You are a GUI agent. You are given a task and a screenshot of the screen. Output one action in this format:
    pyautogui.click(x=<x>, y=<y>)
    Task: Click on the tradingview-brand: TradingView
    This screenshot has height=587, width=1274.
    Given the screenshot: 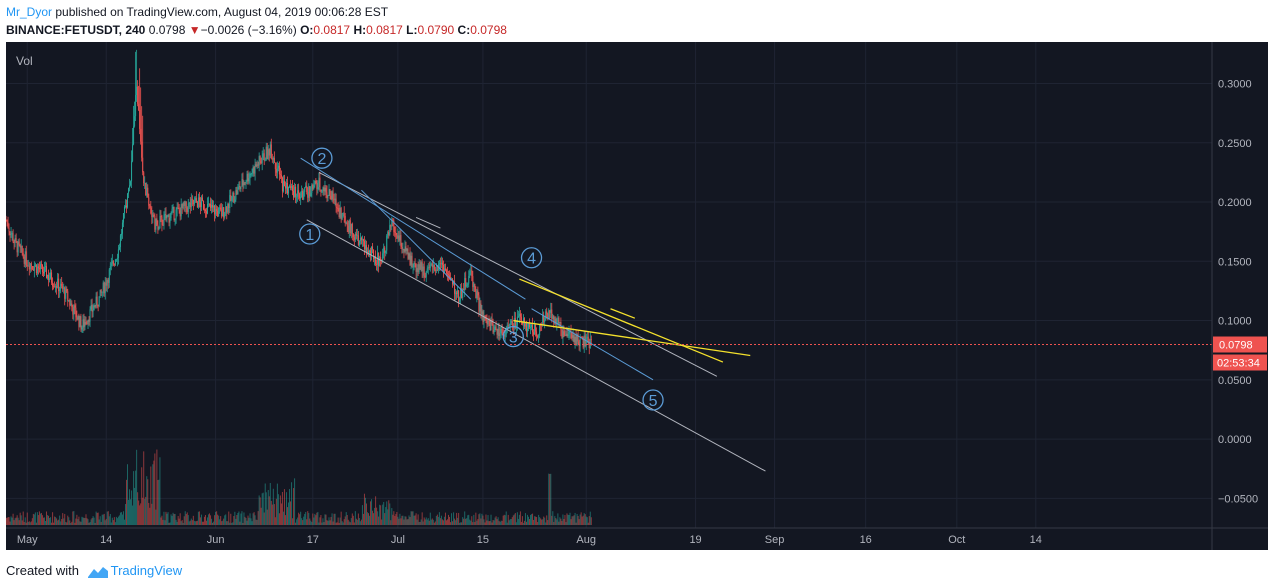 What is the action you would take?
    pyautogui.click(x=146, y=570)
    